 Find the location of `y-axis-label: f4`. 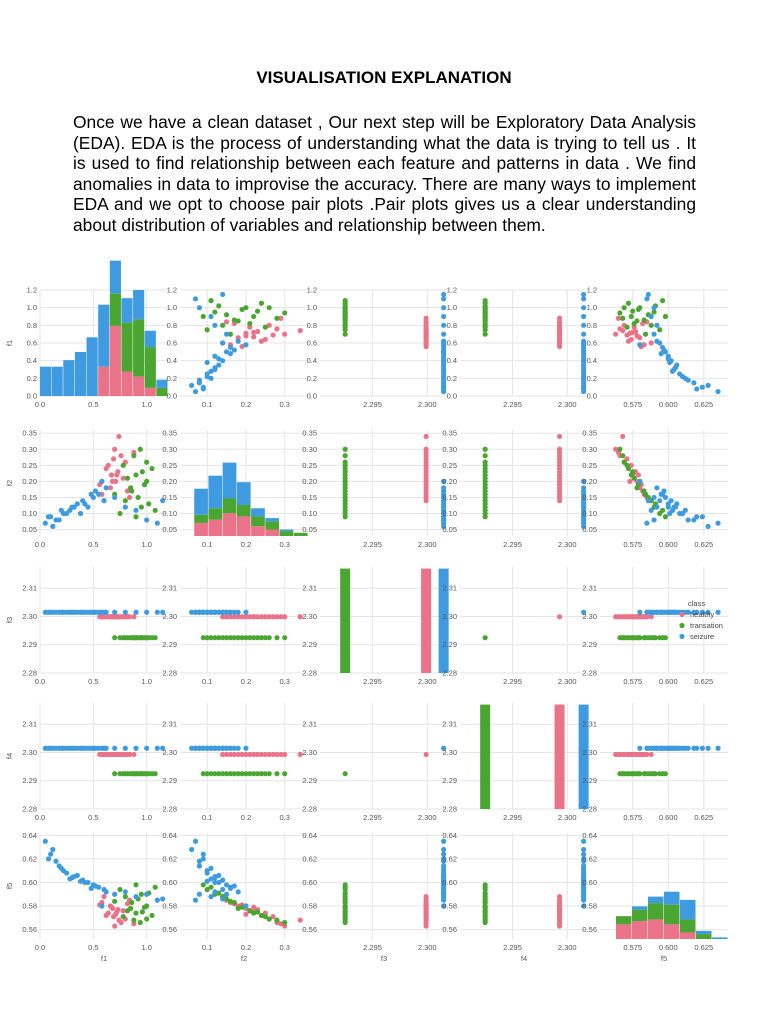

y-axis-label: f4 is located at coordinates (9, 756).